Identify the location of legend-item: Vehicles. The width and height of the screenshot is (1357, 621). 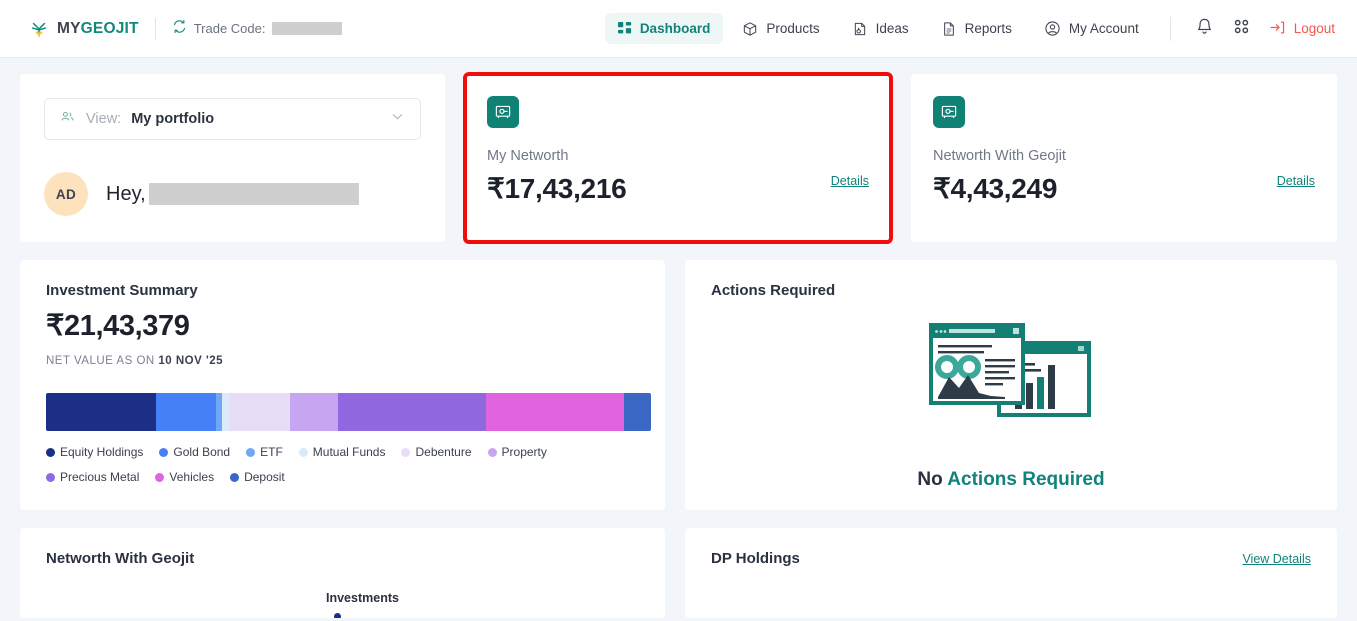
(184, 477).